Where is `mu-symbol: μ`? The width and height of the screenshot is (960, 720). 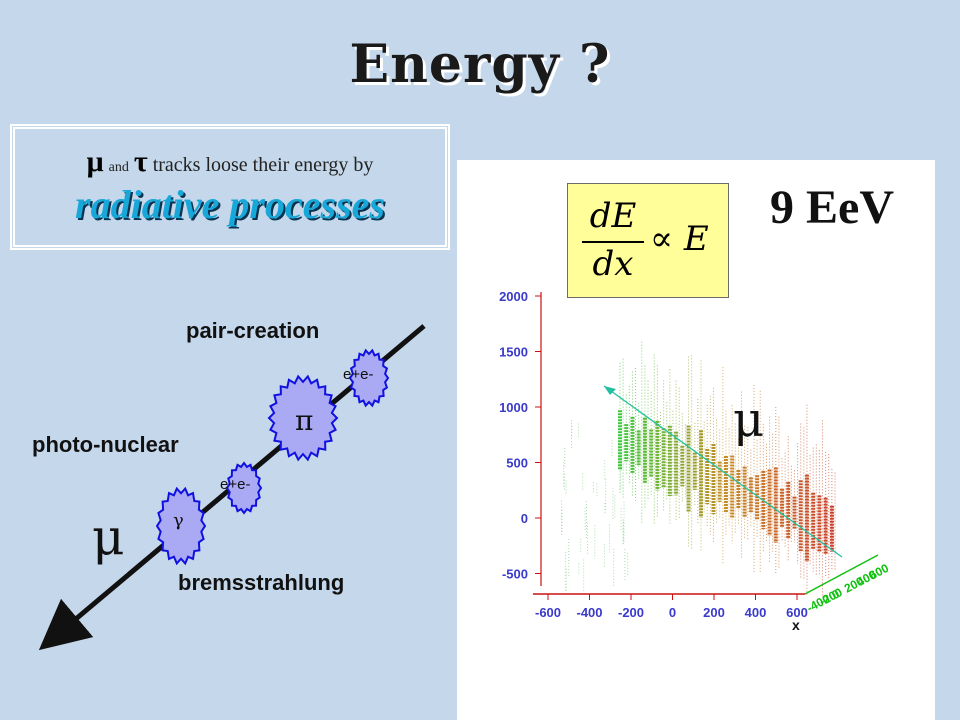 mu-symbol: μ is located at coordinates (95, 161).